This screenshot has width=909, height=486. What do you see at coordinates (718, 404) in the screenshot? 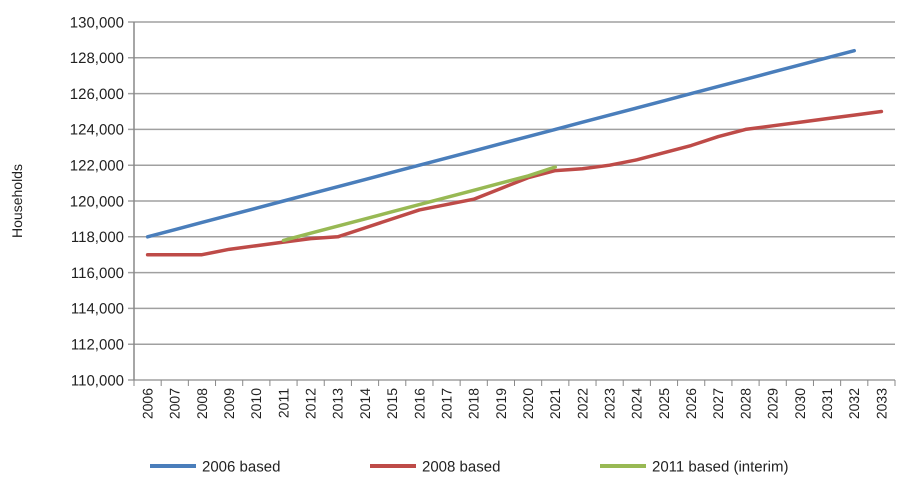
I see `x-tick-label: 2027` at bounding box center [718, 404].